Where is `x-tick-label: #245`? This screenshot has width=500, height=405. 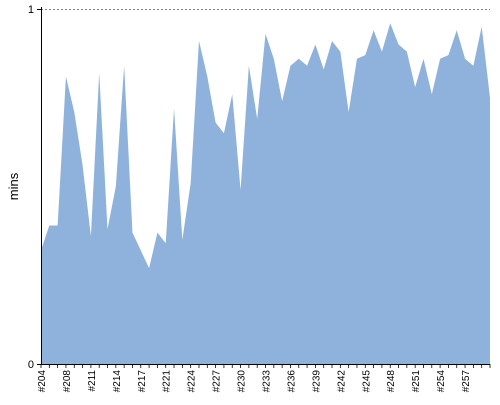 x-tick-label: #245 is located at coordinates (366, 381).